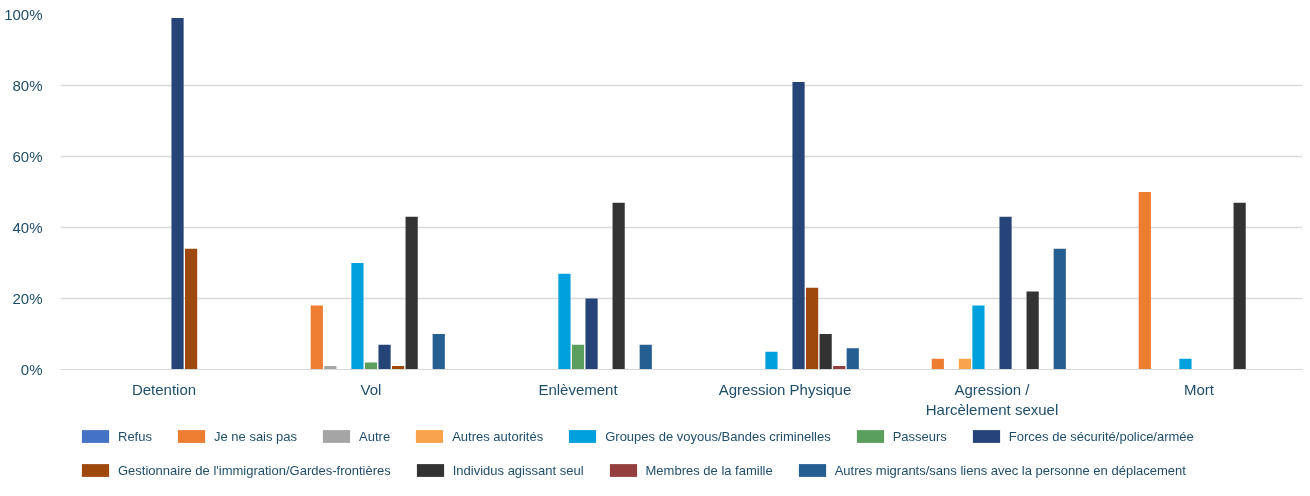 The image size is (1310, 496). What do you see at coordinates (578, 389) in the screenshot?
I see `x-tick-label: Enlèvement` at bounding box center [578, 389].